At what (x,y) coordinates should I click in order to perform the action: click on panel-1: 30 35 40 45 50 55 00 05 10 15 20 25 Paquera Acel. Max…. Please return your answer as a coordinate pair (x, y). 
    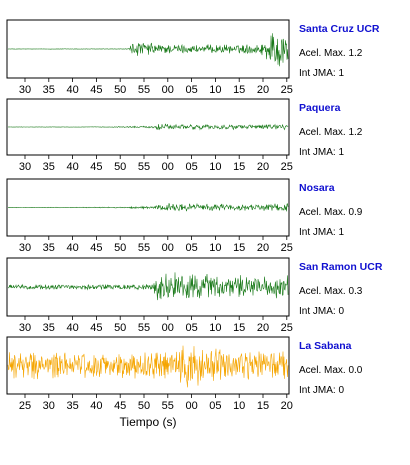
    Looking at the image, I should click on (184, 135).